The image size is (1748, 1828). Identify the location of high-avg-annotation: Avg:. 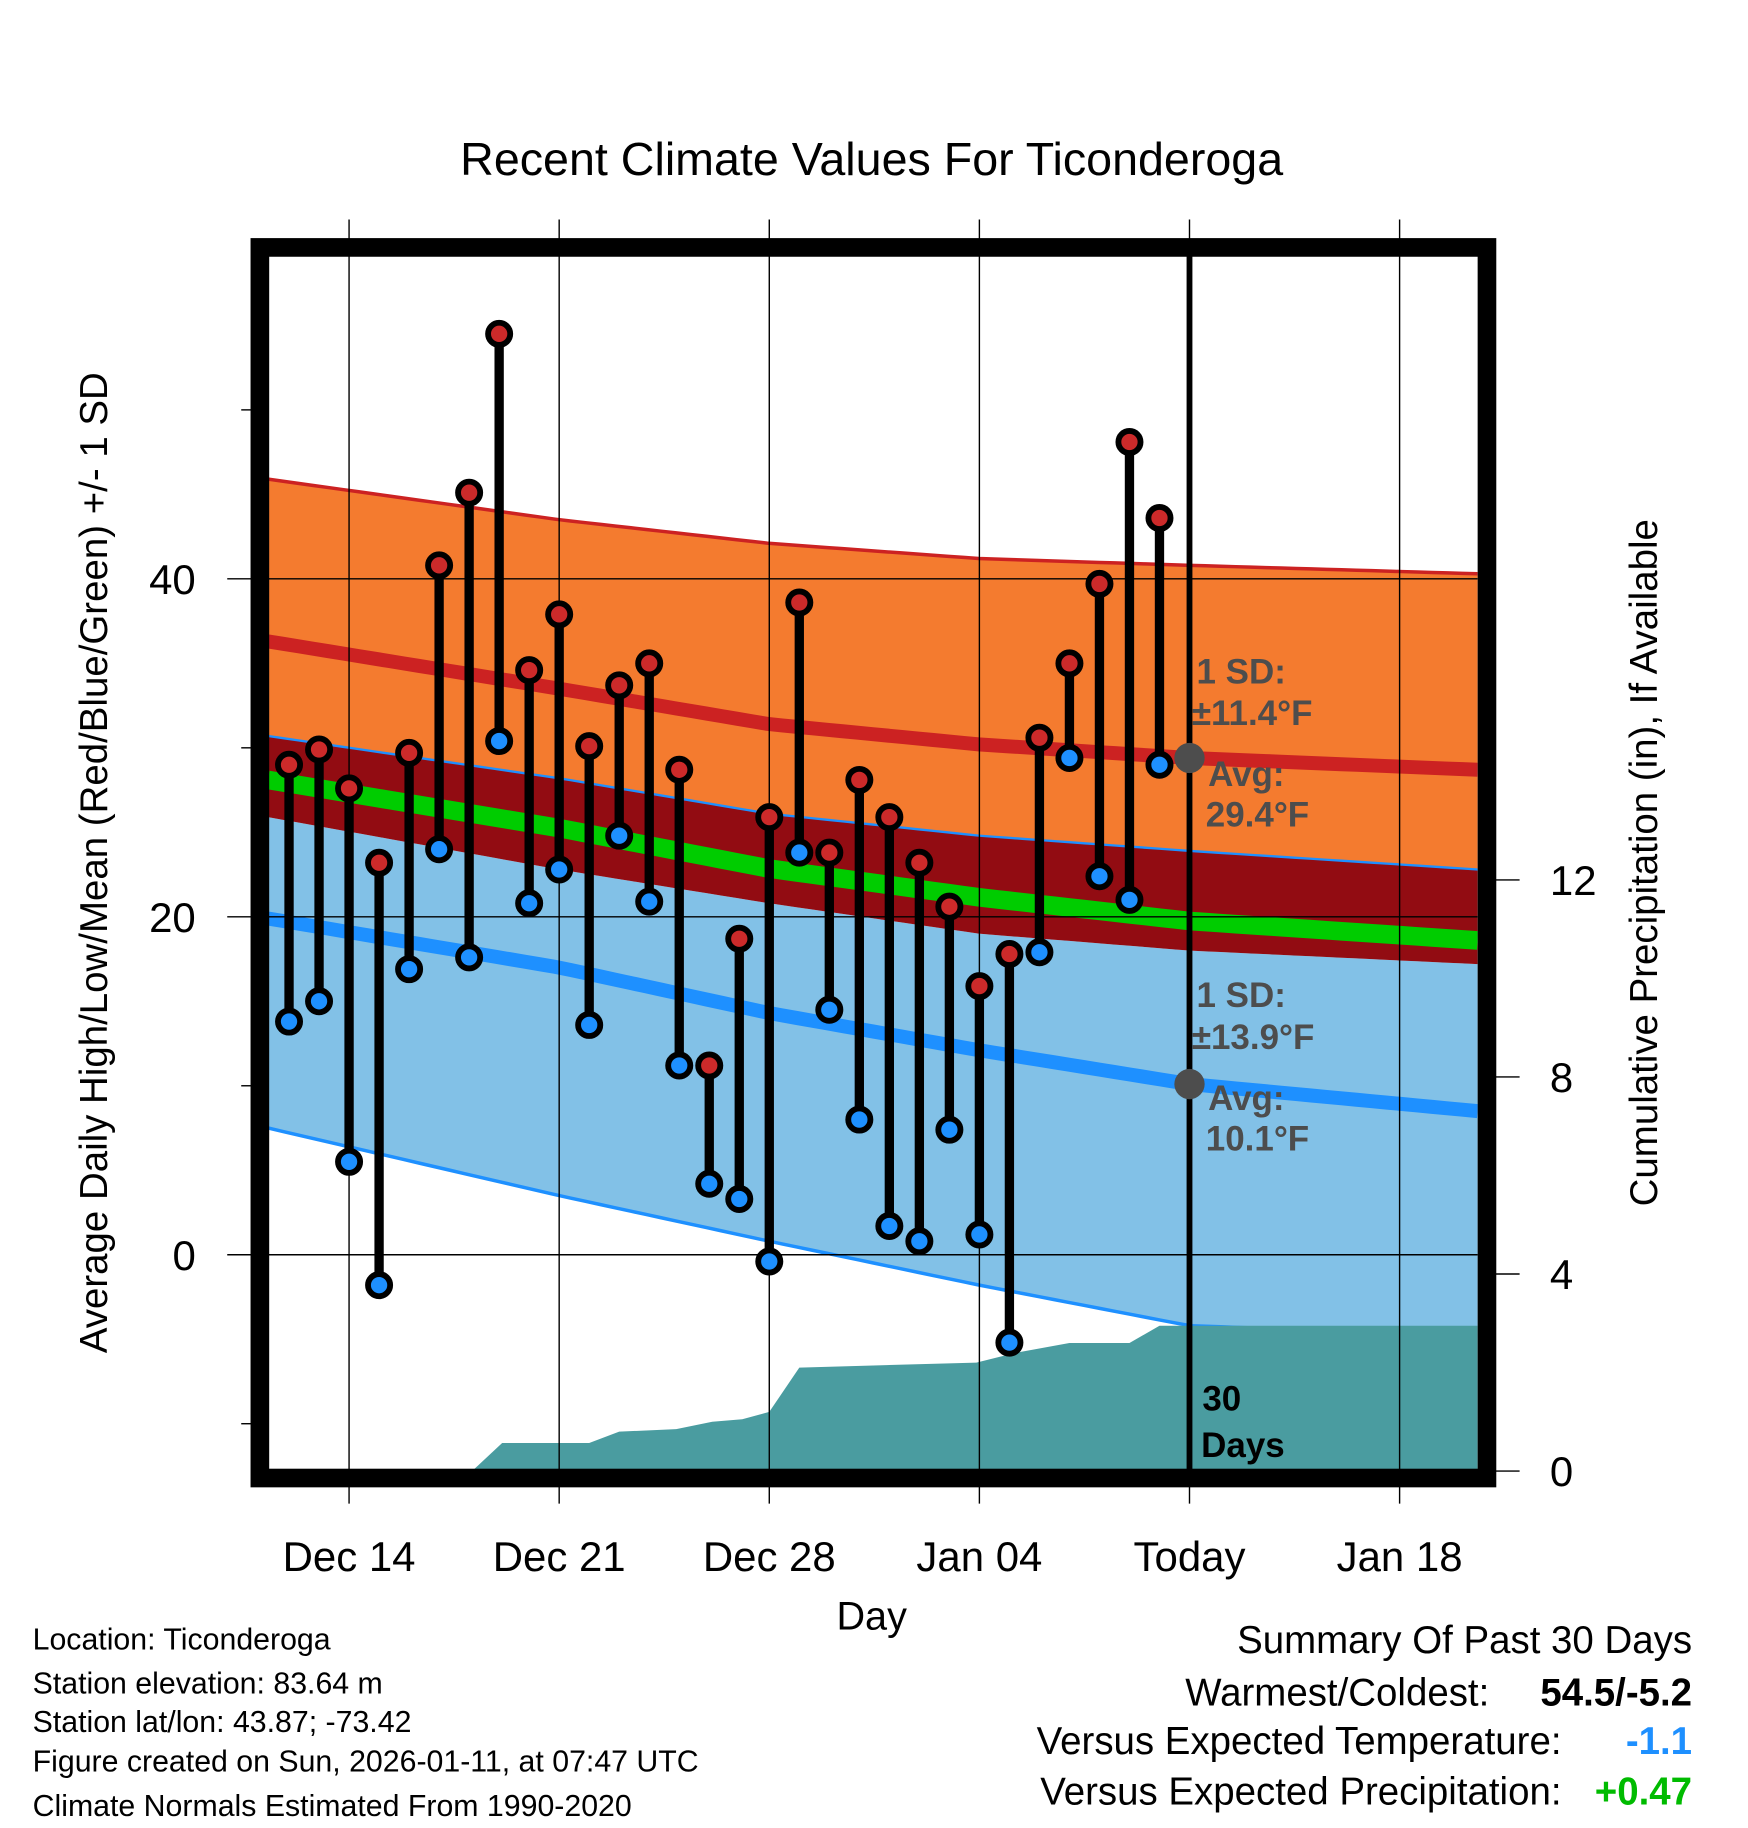
(1246, 774).